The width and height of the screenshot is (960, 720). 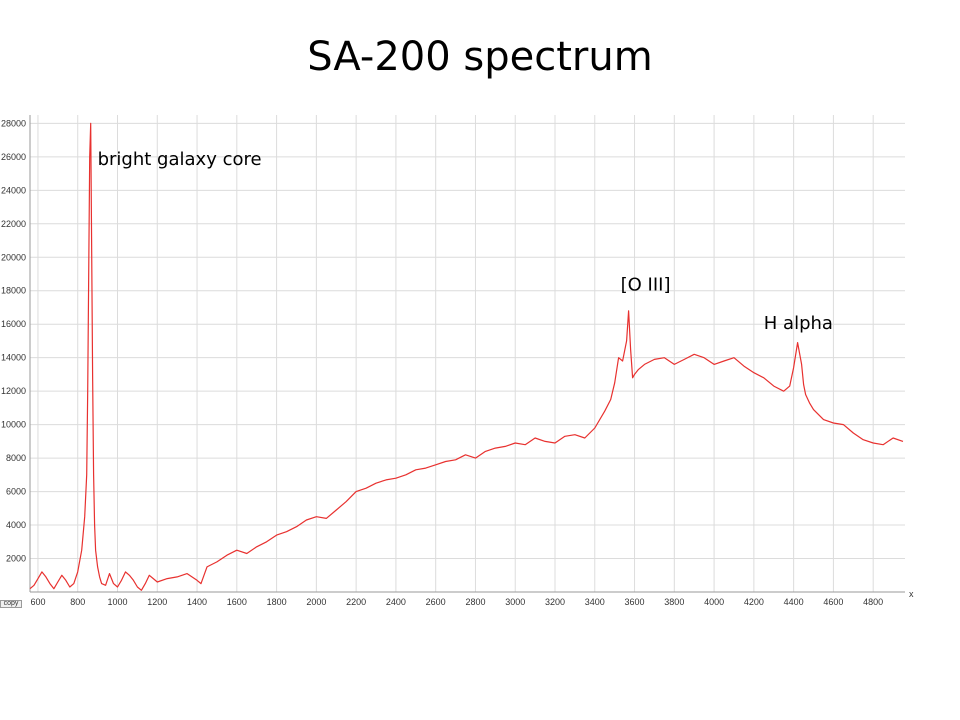 I want to click on x-tick-label: 3200, so click(x=555, y=602).